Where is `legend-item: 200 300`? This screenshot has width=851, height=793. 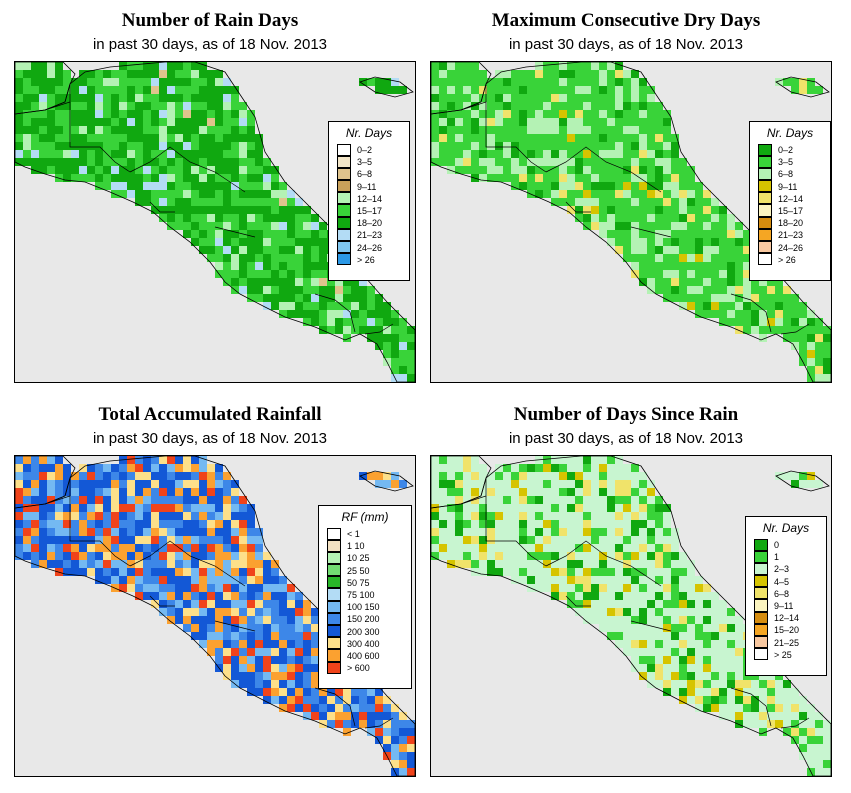 legend-item: 200 300 is located at coordinates (365, 631).